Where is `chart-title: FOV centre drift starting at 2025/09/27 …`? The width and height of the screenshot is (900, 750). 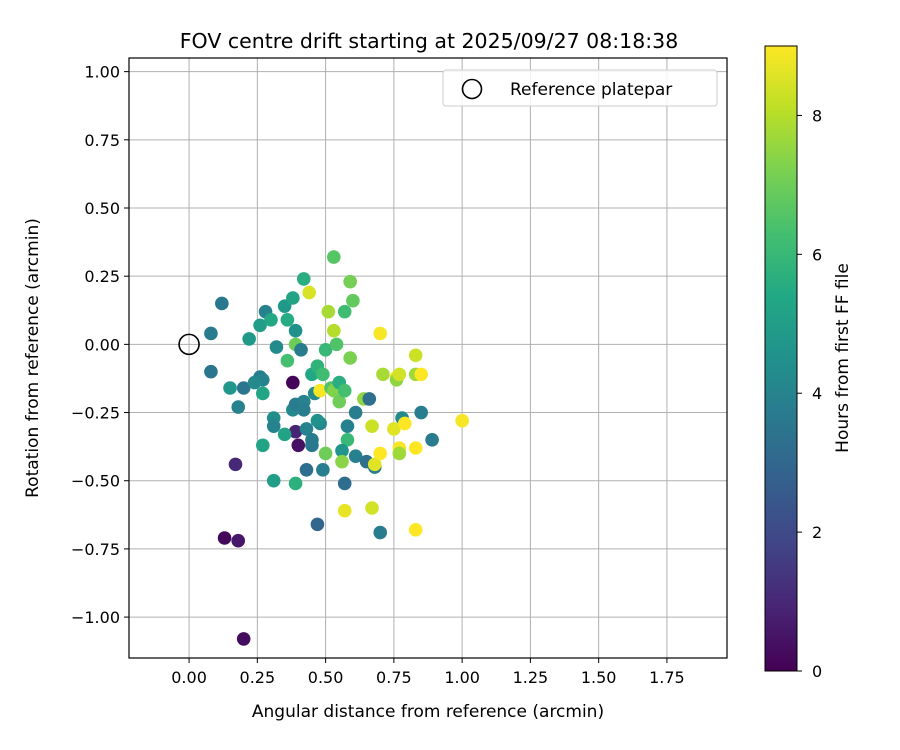
chart-title: FOV centre drift starting at 2025/09/27 … is located at coordinates (429, 41).